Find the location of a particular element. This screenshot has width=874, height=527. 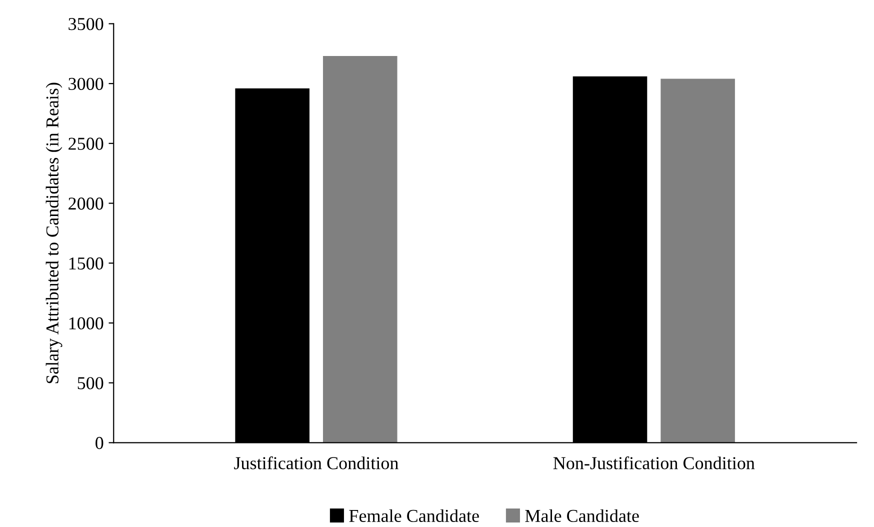

y-axis-title: Salary Attributed to Candidates (in Reais) is located at coordinates (54, 233).